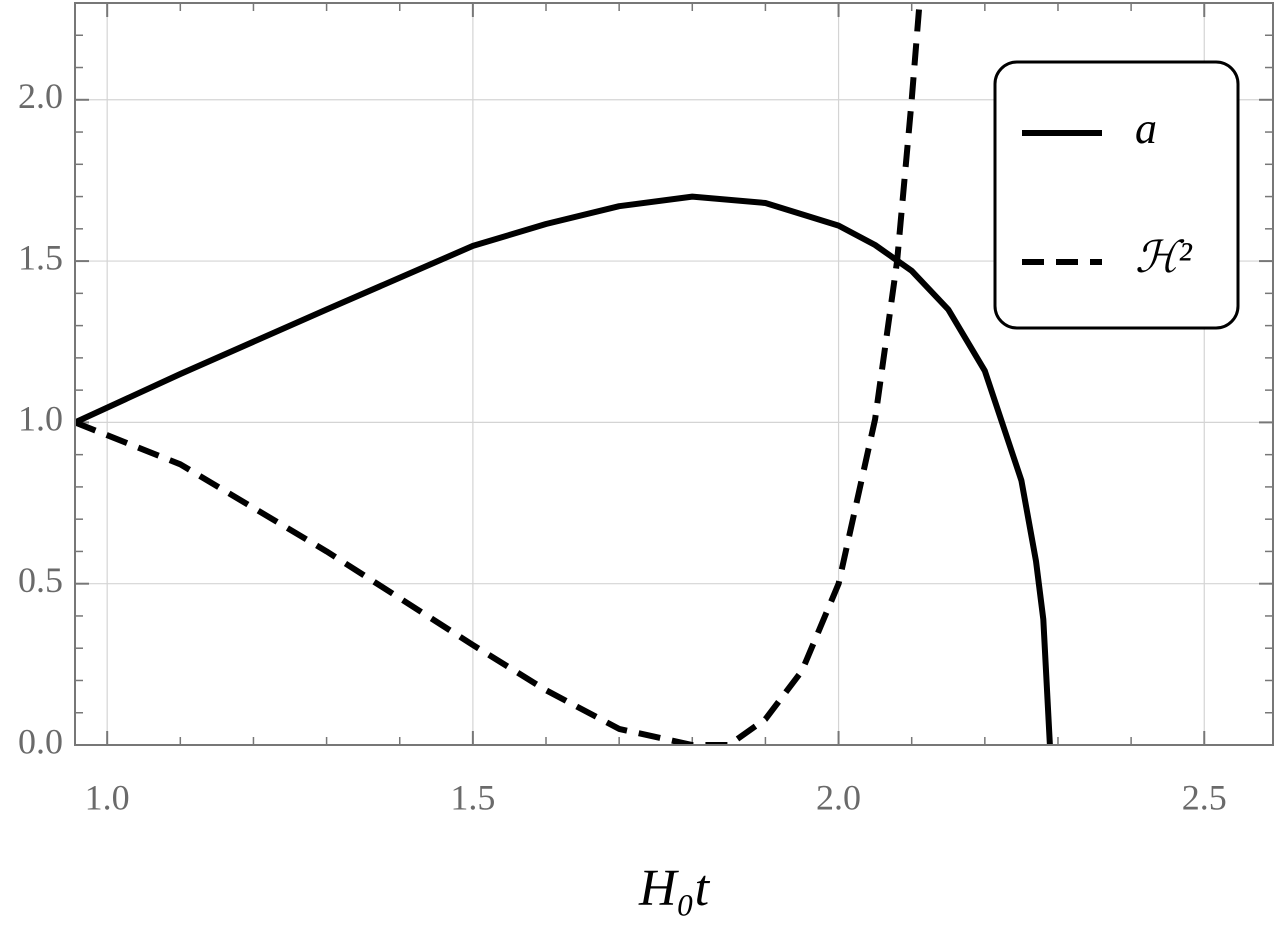  What do you see at coordinates (1204, 797) in the screenshot?
I see `x-tick-label: 2.5` at bounding box center [1204, 797].